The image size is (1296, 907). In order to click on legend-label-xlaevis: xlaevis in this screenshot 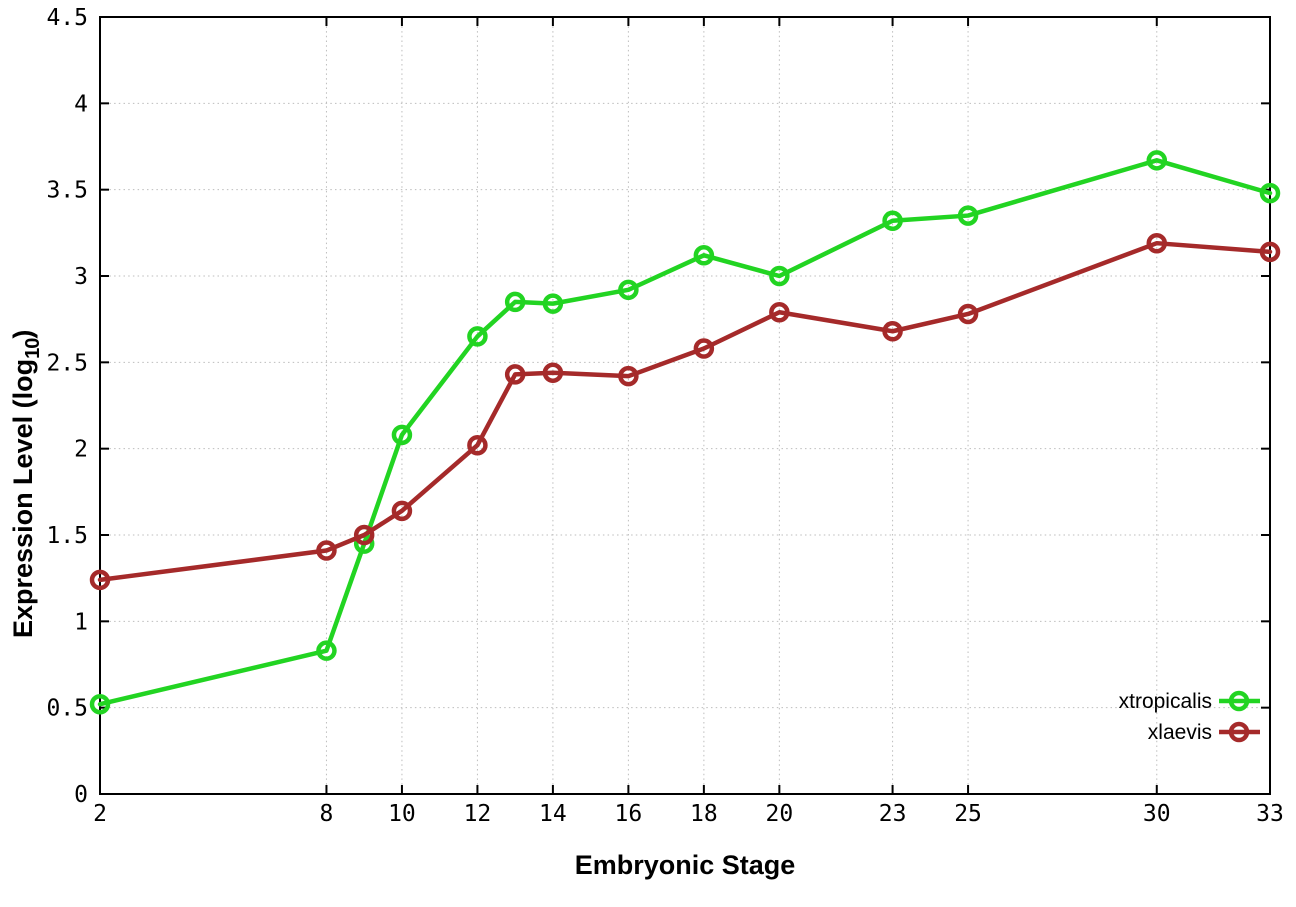, I will do `click(1180, 732)`.